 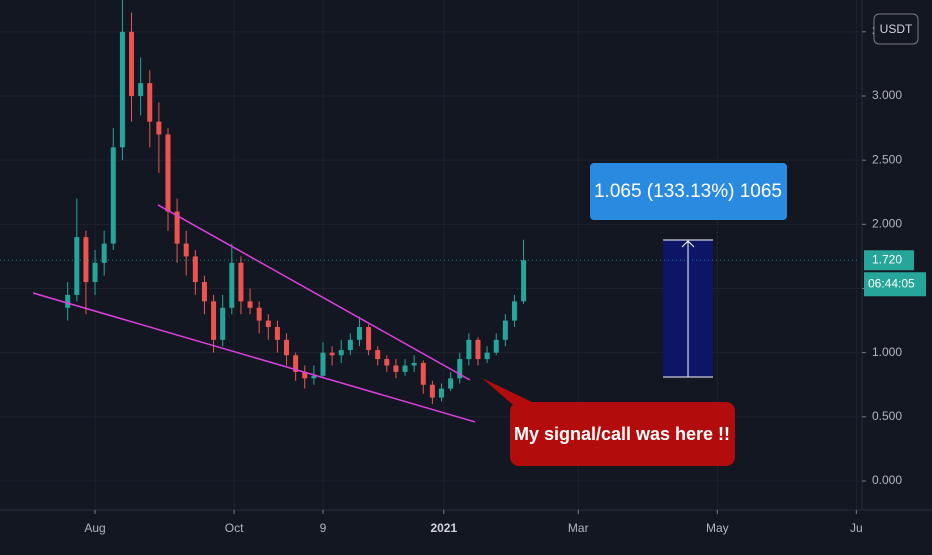 I want to click on last-price-label: 1.720, so click(x=887, y=259).